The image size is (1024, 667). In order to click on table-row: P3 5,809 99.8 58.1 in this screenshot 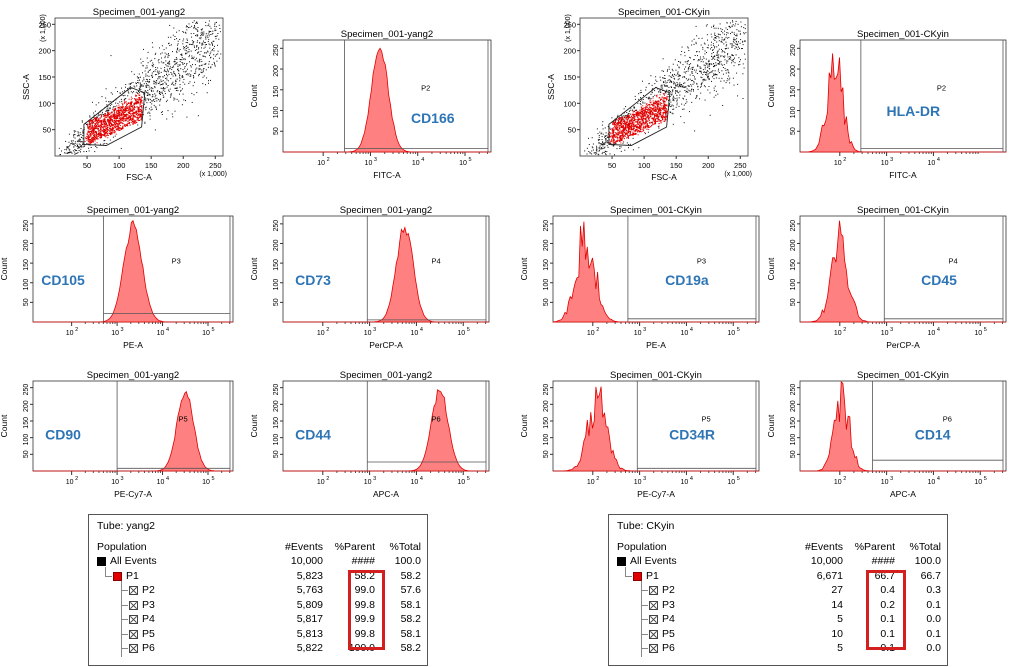, I will do `click(258, 605)`.